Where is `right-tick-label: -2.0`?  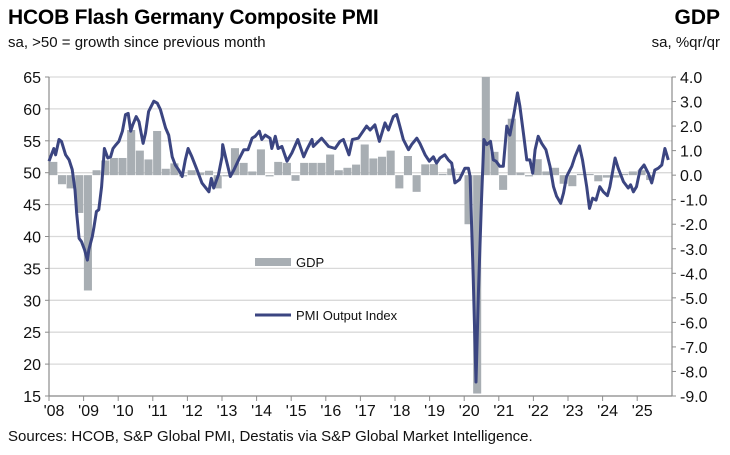
right-tick-label: -2.0 is located at coordinates (694, 225).